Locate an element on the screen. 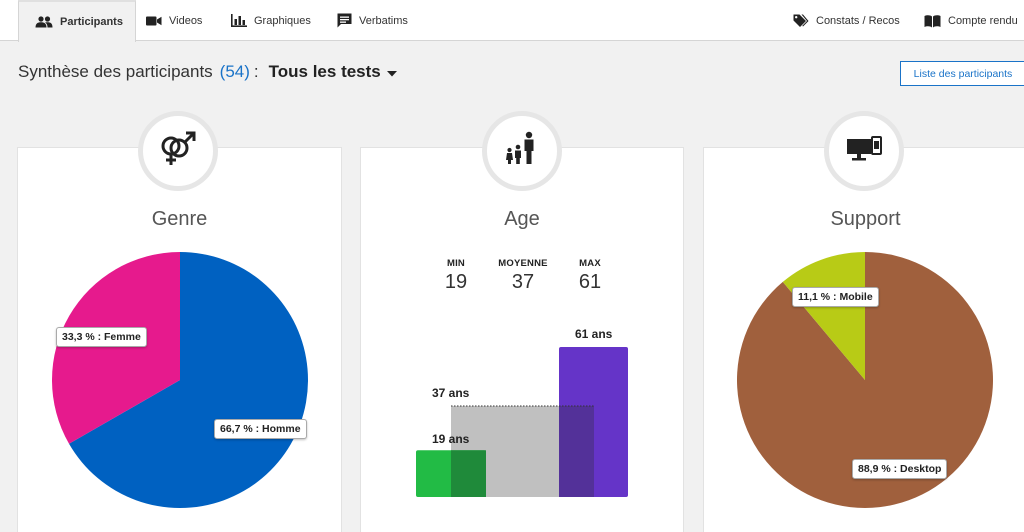 This screenshot has height=532, width=1024. video-camera-icon is located at coordinates (154, 21).